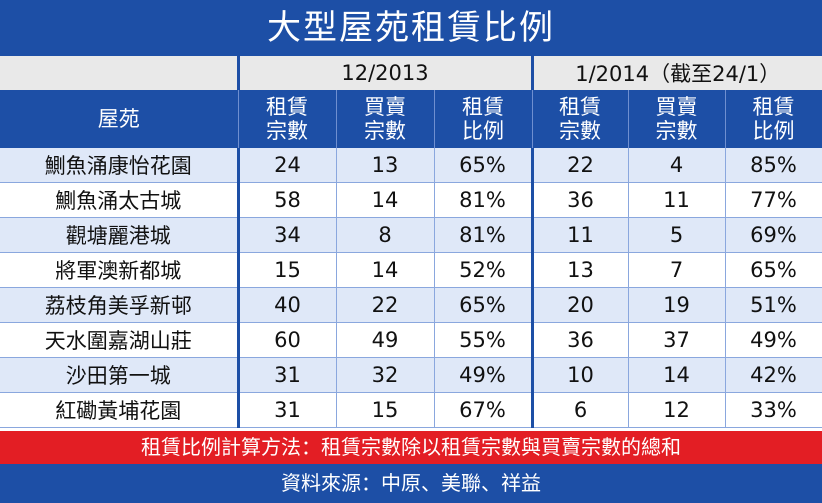  What do you see at coordinates (483, 270) in the screenshot?
I see `p1-rent-ratio-cell: 52%` at bounding box center [483, 270].